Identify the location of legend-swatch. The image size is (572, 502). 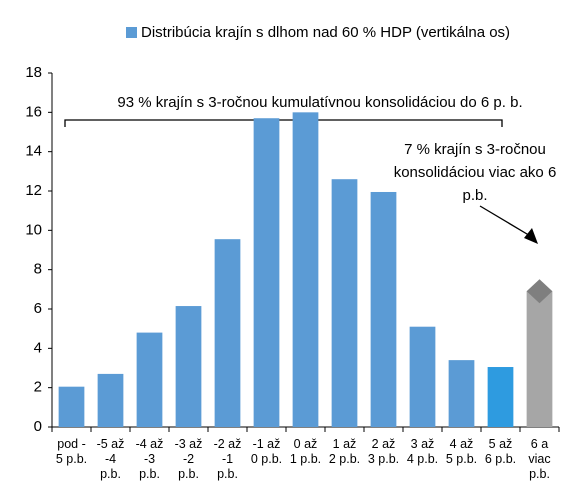
(131, 32).